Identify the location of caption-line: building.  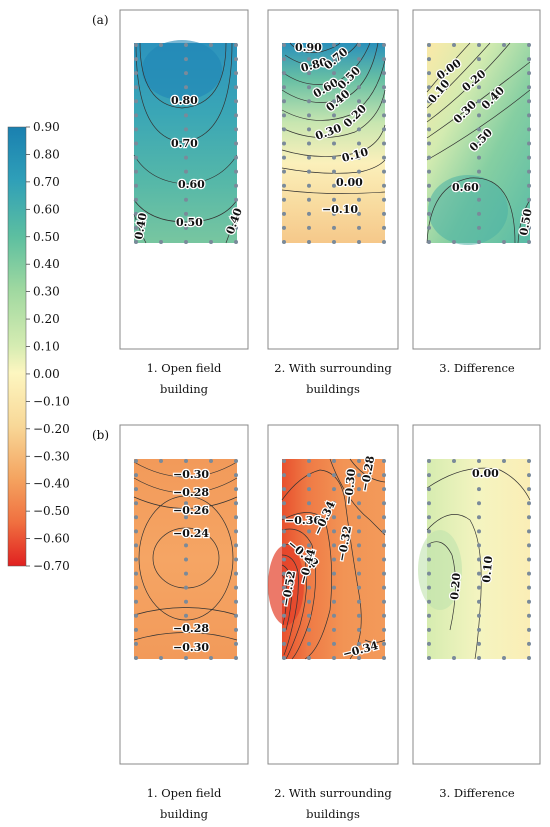
(184, 814).